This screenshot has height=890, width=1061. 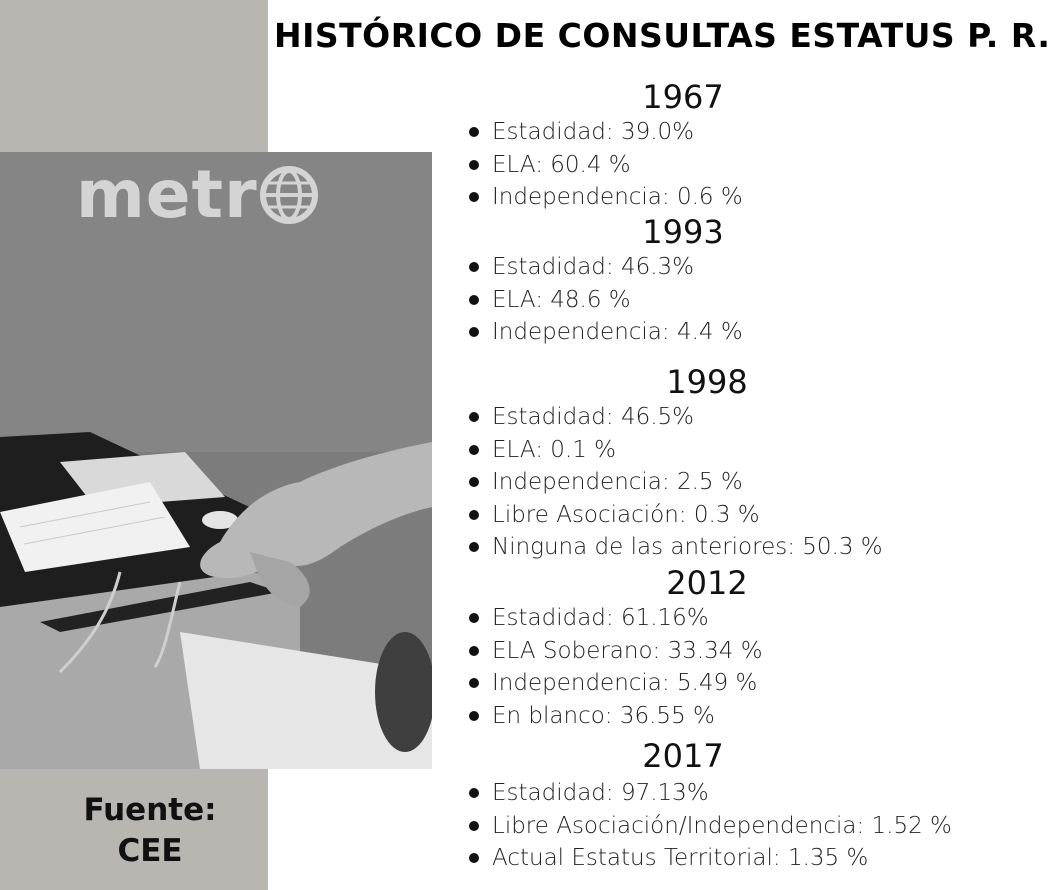 What do you see at coordinates (614, 618) in the screenshot?
I see `list-item: Estadidad: 61.16%` at bounding box center [614, 618].